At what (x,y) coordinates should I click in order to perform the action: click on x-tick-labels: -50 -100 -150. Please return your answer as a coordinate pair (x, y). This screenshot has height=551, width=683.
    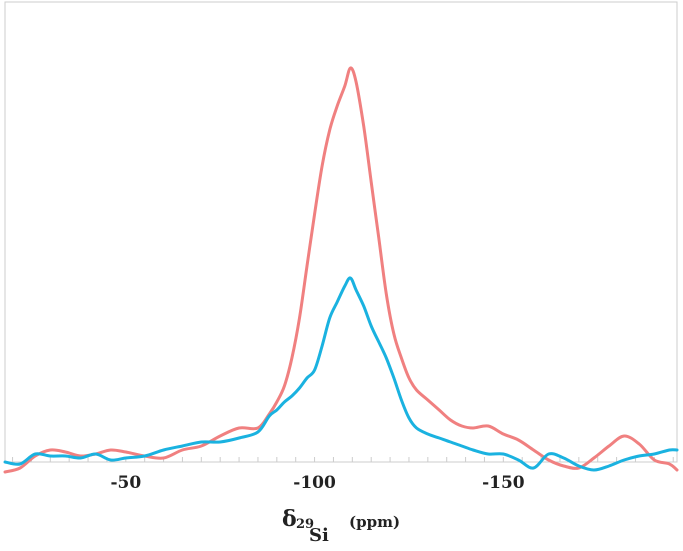
    Looking at the image, I should click on (317, 483).